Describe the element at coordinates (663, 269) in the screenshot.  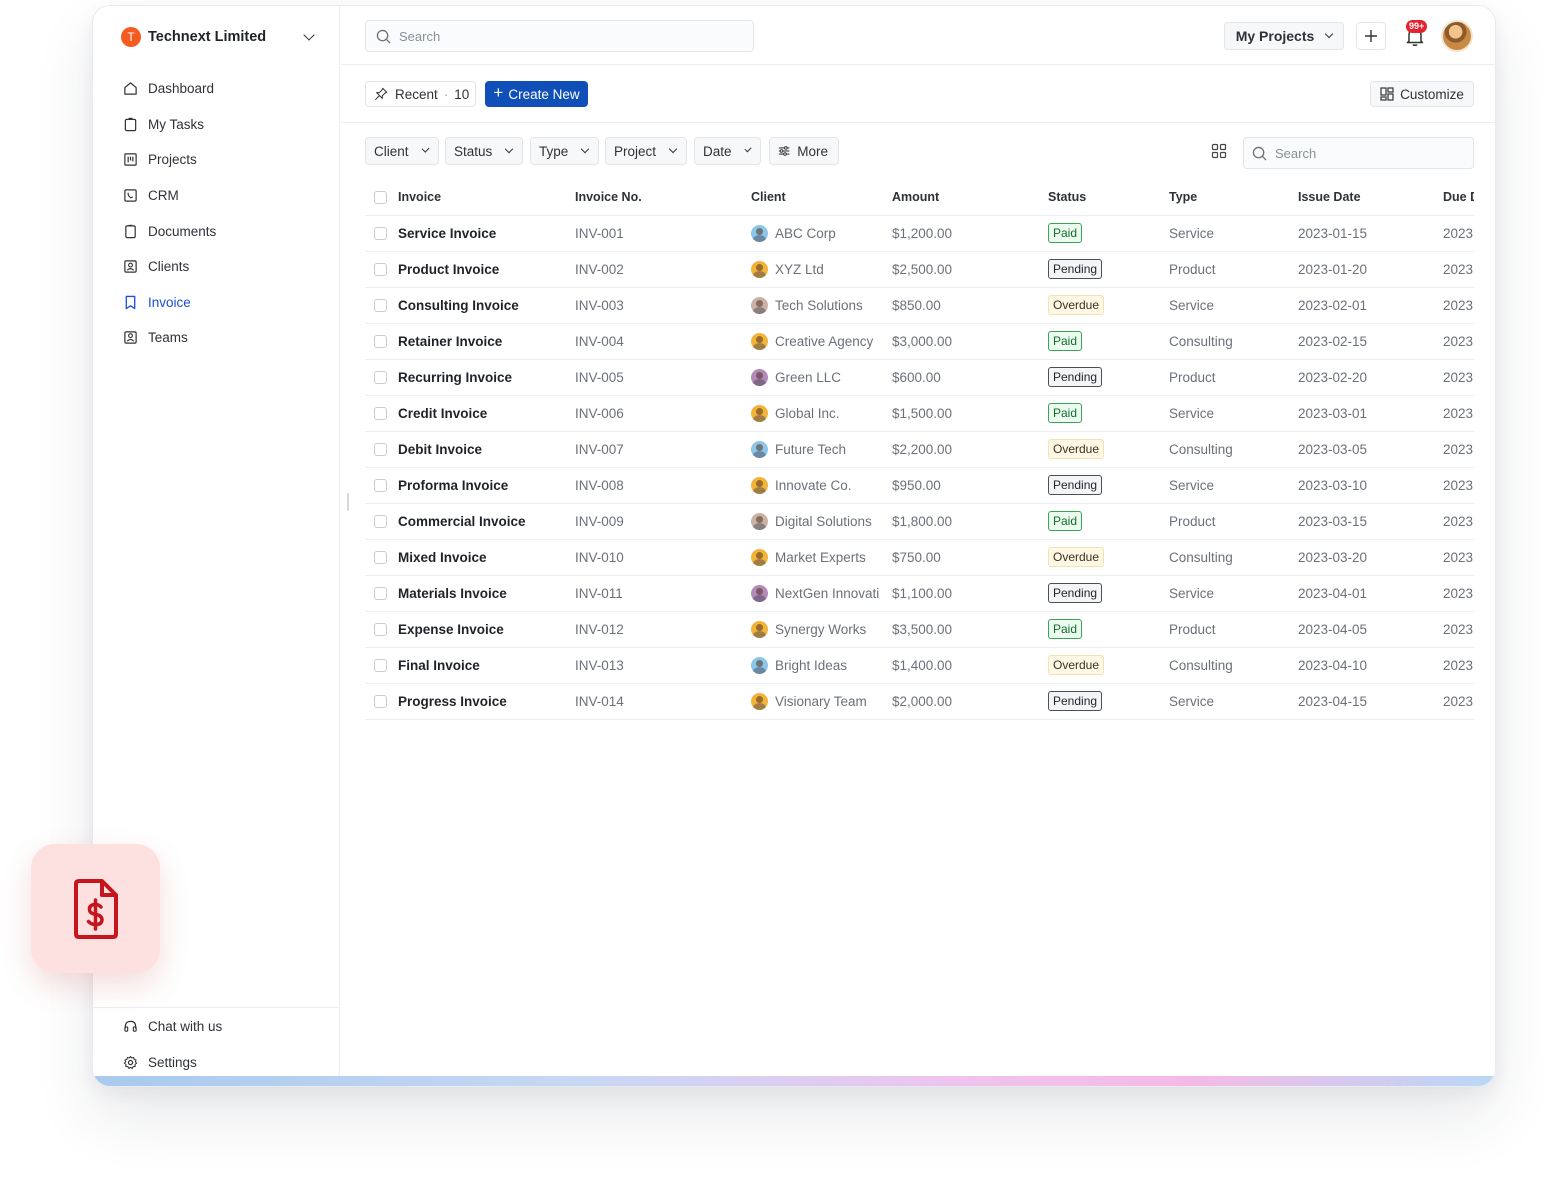
I see `invoice-number: INV-002` at that location.